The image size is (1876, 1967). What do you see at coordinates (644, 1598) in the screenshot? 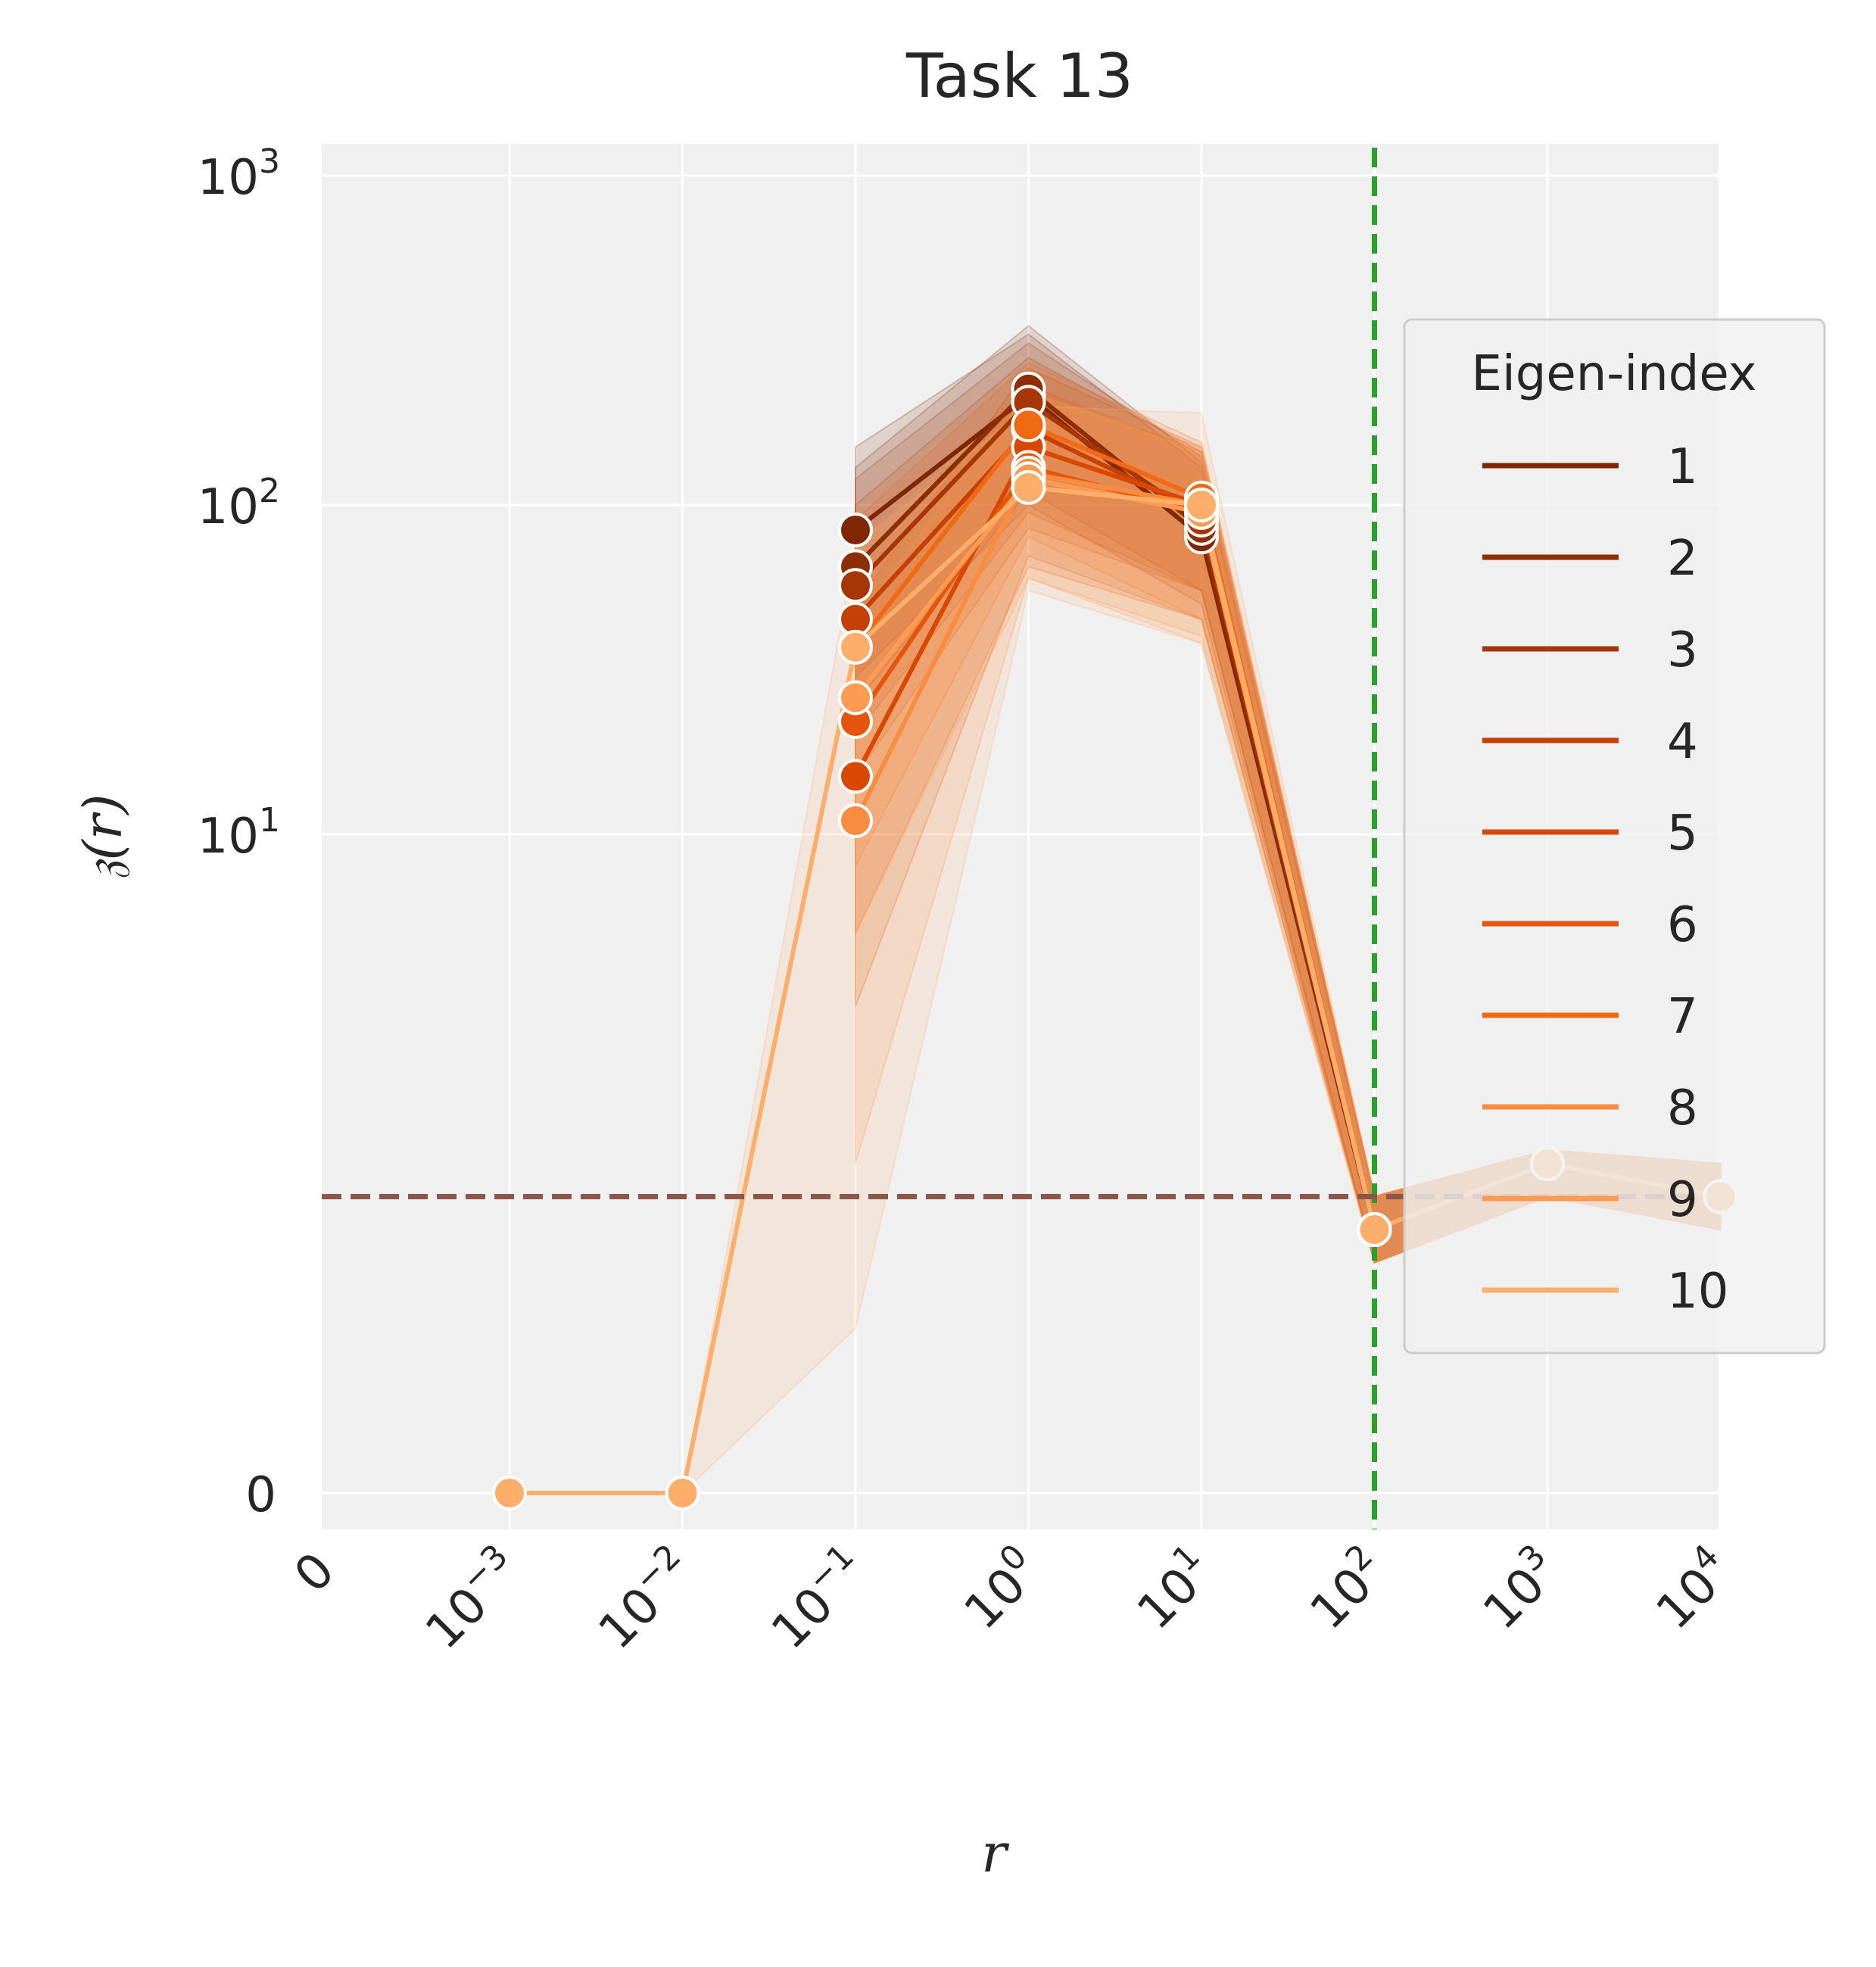
I see `x-tick-label: 10−2` at bounding box center [644, 1598].